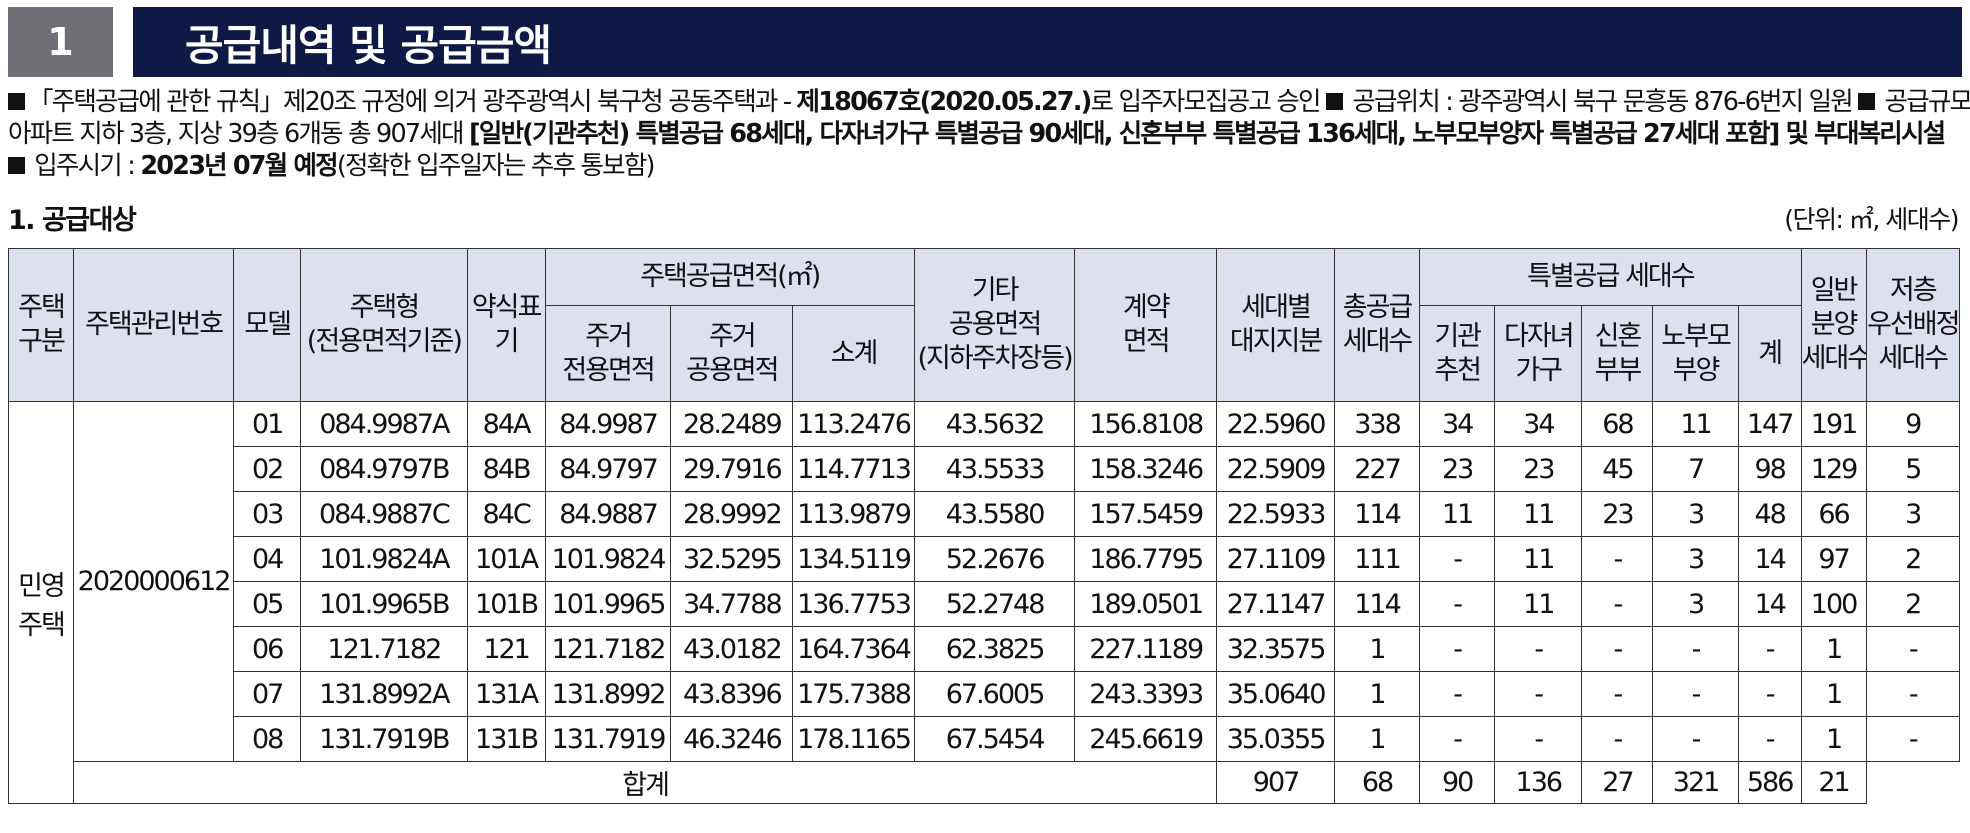 This screenshot has height=833, width=1970. I want to click on table-cell: 68, so click(1617, 424).